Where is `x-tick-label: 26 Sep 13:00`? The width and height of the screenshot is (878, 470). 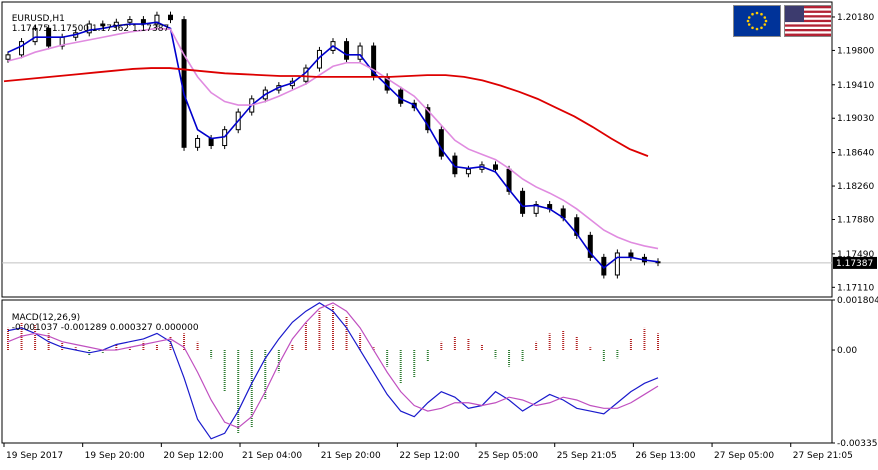
x-tick-label: 26 Sep 13:00 is located at coordinates (665, 456).